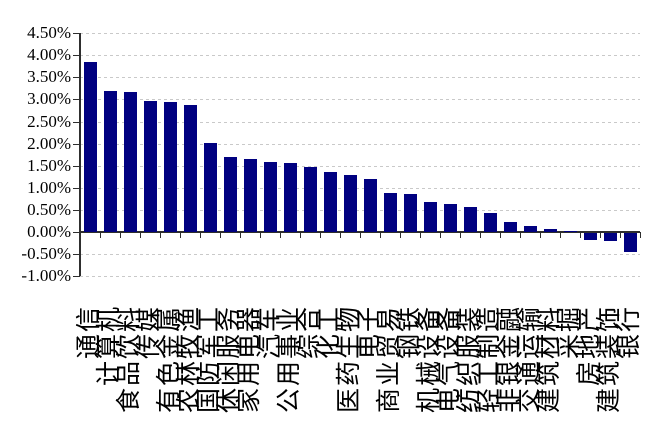  What do you see at coordinates (46, 253) in the screenshot?
I see `y-axis-tick-label: -0.50%` at bounding box center [46, 253].